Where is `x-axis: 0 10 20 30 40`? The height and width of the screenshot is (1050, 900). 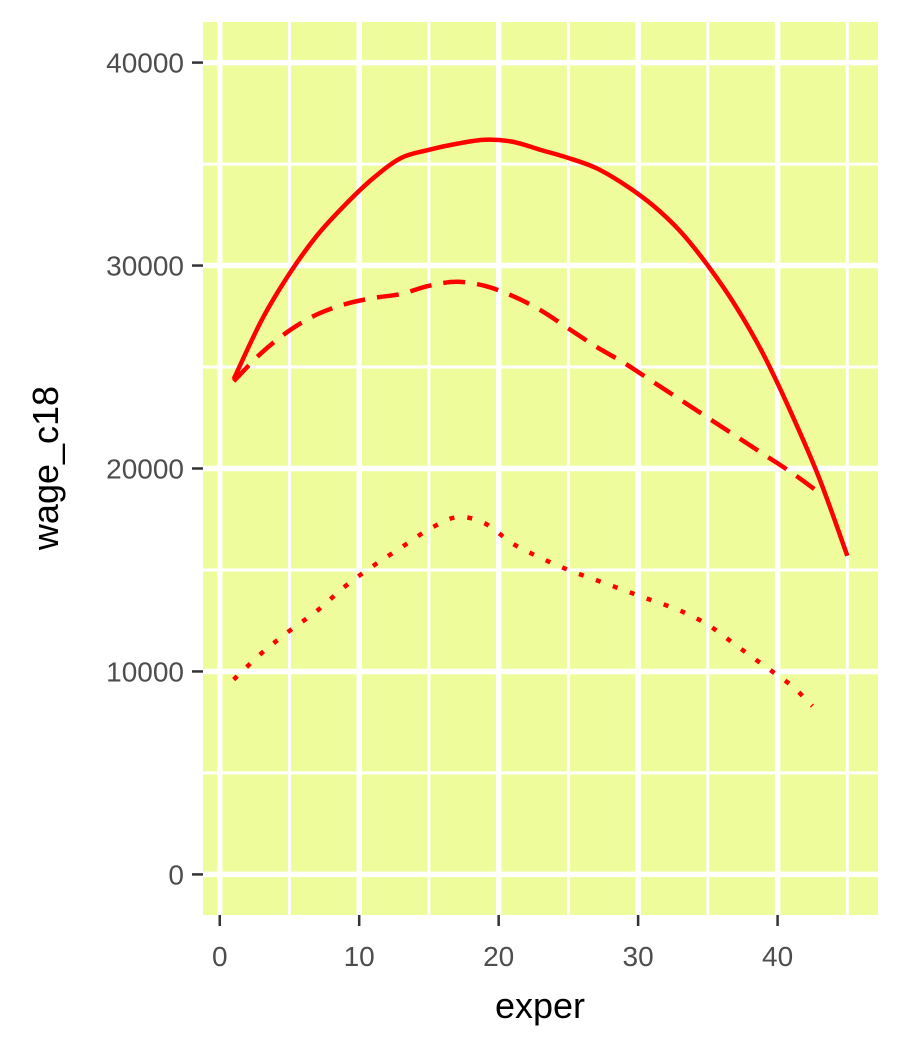 x-axis: 0 10 20 30 40 is located at coordinates (502, 943).